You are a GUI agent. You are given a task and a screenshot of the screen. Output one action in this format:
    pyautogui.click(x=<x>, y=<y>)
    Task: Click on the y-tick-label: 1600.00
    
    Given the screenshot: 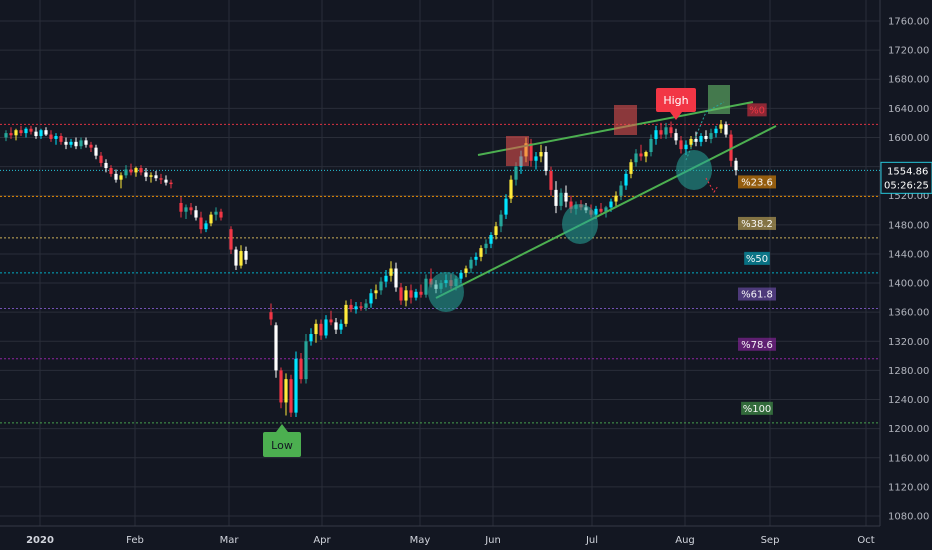 What is the action you would take?
    pyautogui.click(x=908, y=138)
    